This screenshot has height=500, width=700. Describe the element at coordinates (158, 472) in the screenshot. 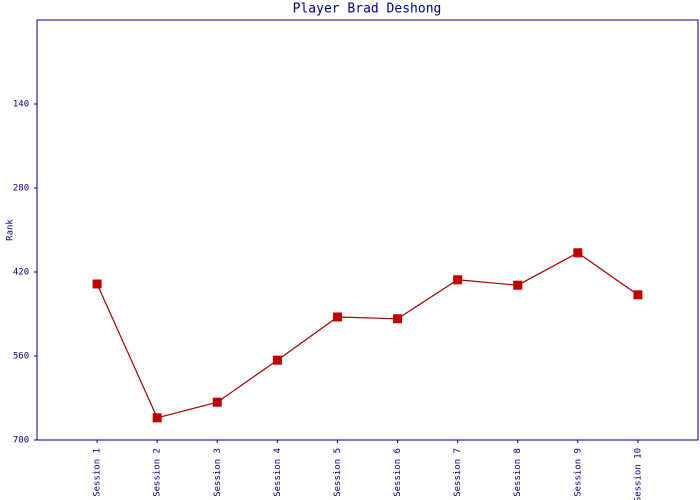

I see `x-tick-label: Session 2` at that location.